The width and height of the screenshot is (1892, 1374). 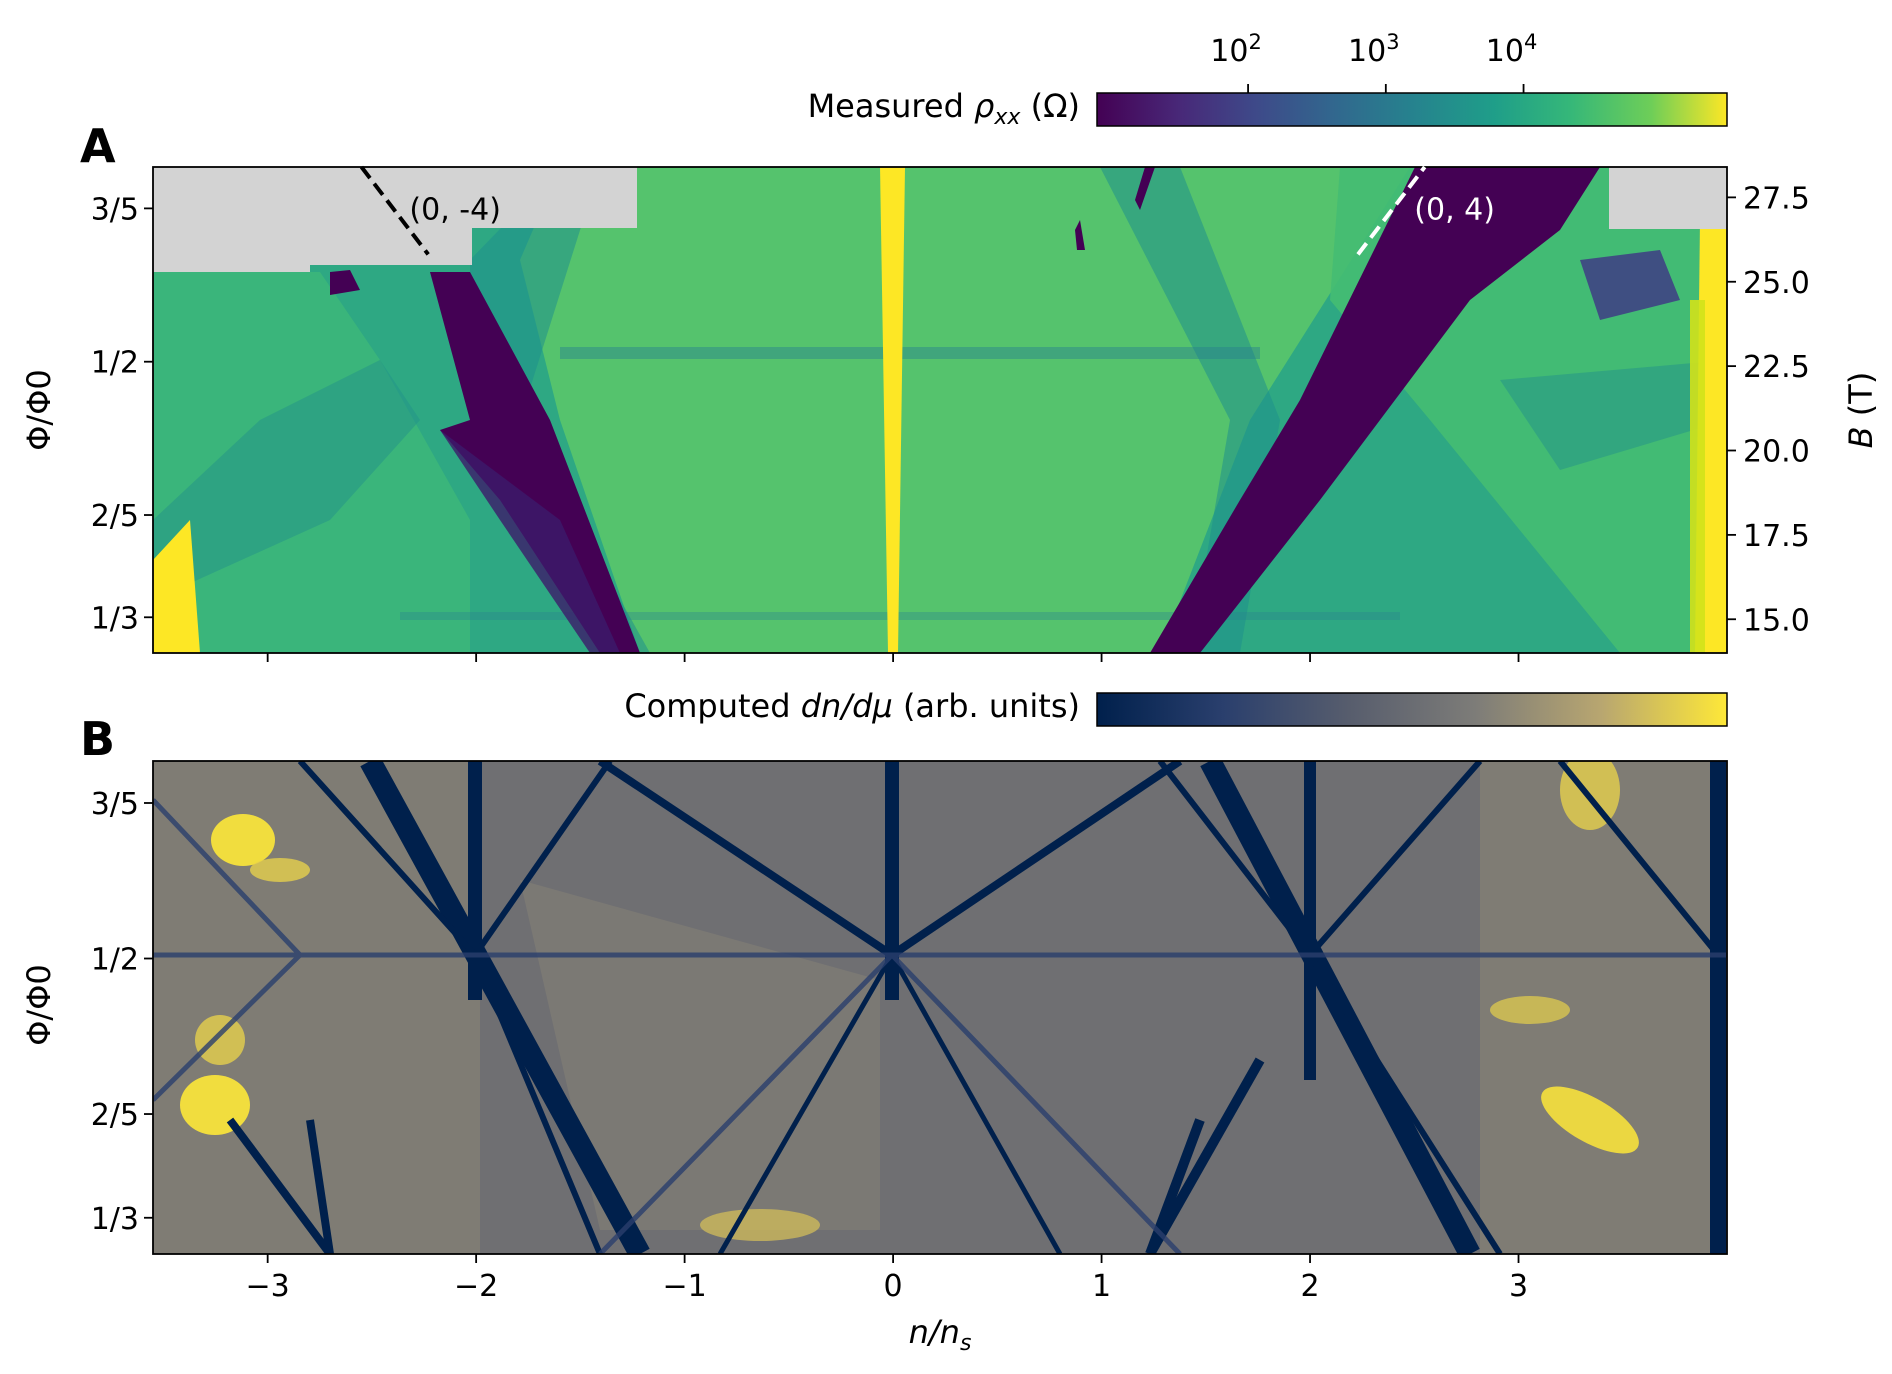 I want to click on panel-b-x-ticks: −3 −2 −1 0 1 2 3, so click(x=887, y=1279).